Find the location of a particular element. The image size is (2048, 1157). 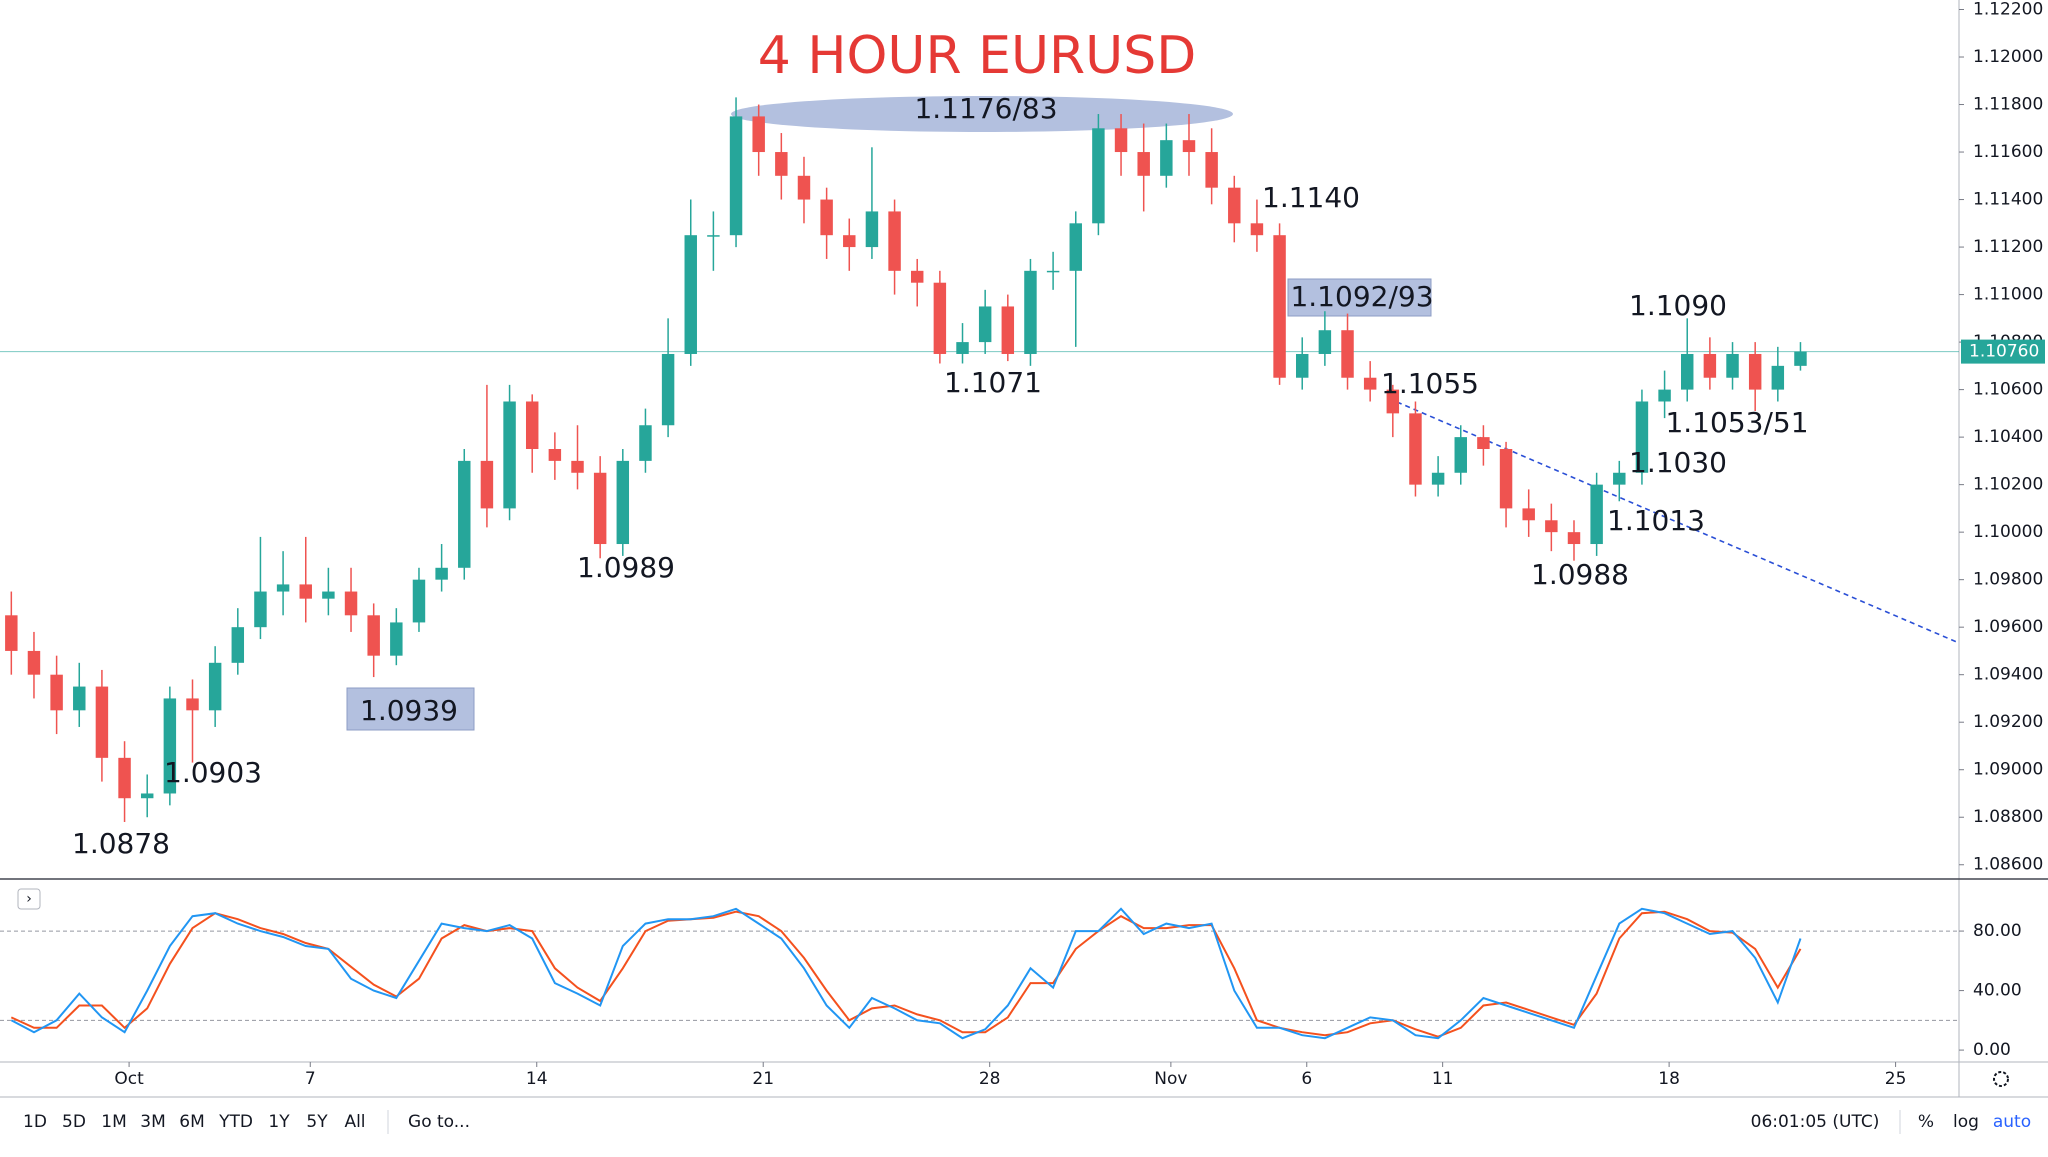

price-tick-label: 1.10600 is located at coordinates (2008, 390).